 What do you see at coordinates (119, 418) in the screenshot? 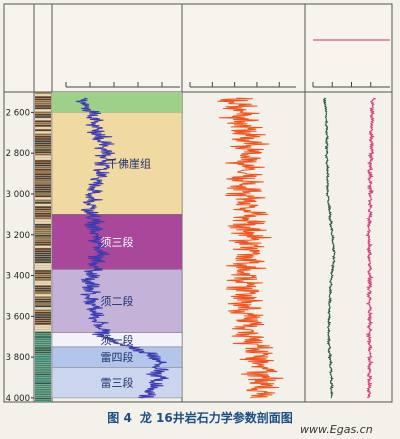
I see `caption-fig-label: 图 4` at bounding box center [119, 418].